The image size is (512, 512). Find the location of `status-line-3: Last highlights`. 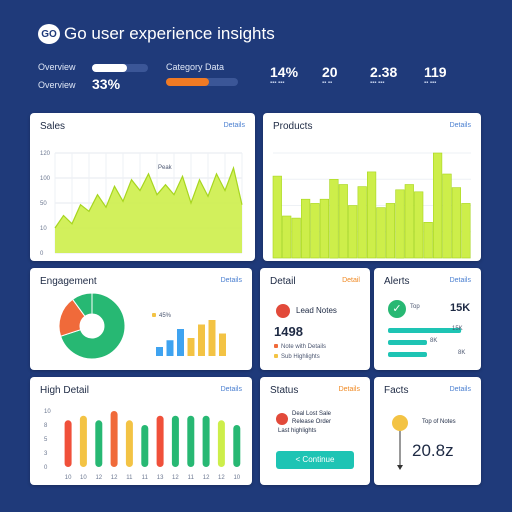

status-line-3: Last highlights is located at coordinates (297, 431).